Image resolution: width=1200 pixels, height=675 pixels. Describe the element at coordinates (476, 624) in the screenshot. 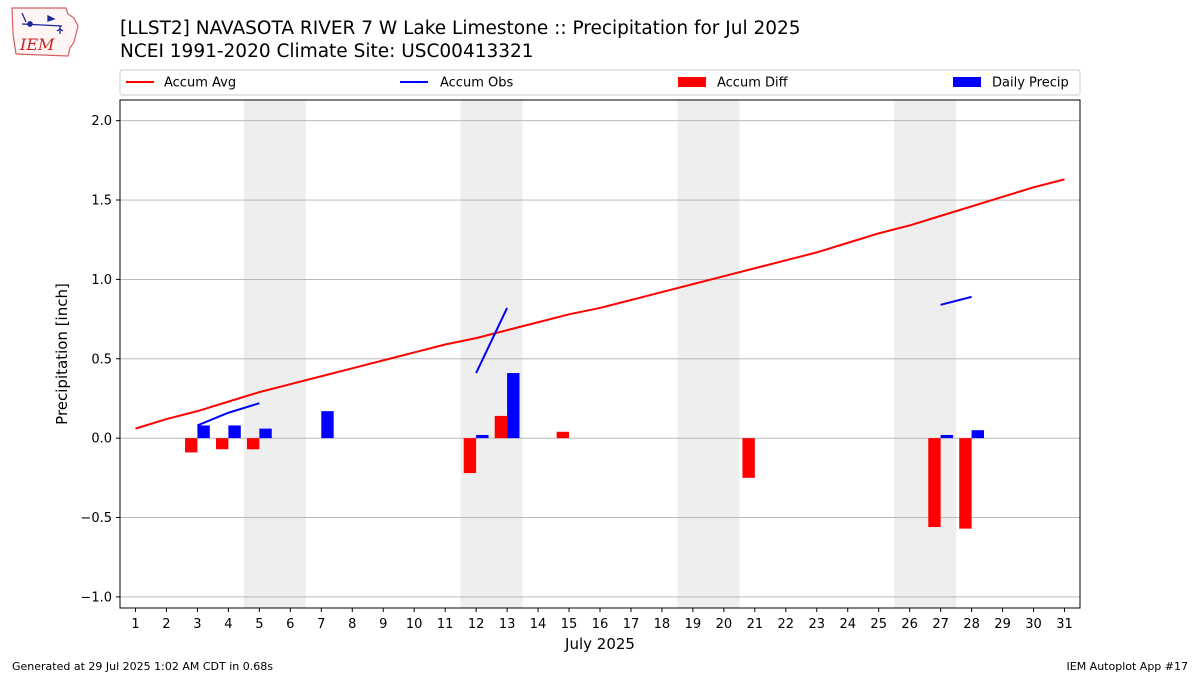

I see `x-tick-label: 12` at that location.